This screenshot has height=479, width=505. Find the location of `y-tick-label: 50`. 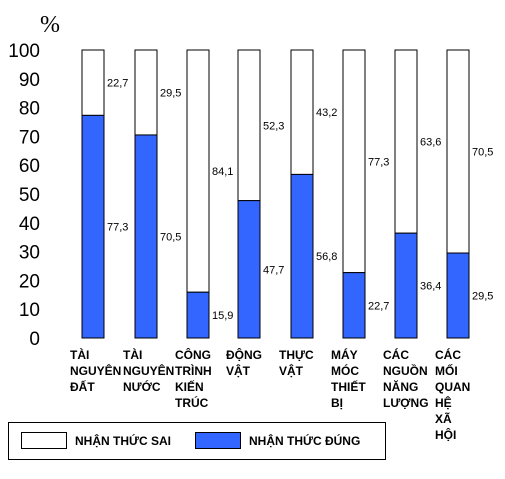

y-tick-label: 50 is located at coordinates (29, 195).